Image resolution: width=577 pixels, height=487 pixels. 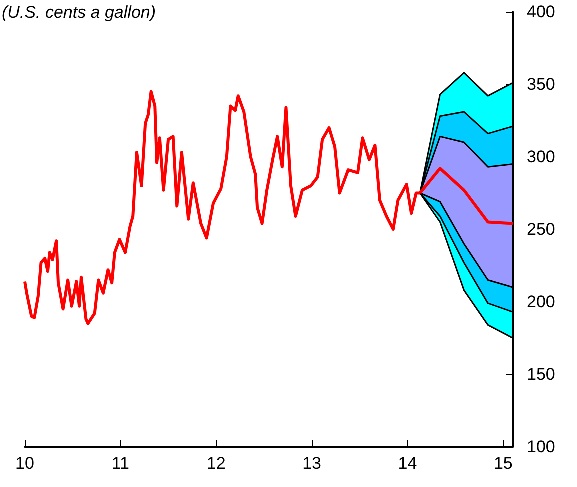 What do you see at coordinates (541, 157) in the screenshot?
I see `y-tick-label: 300` at bounding box center [541, 157].